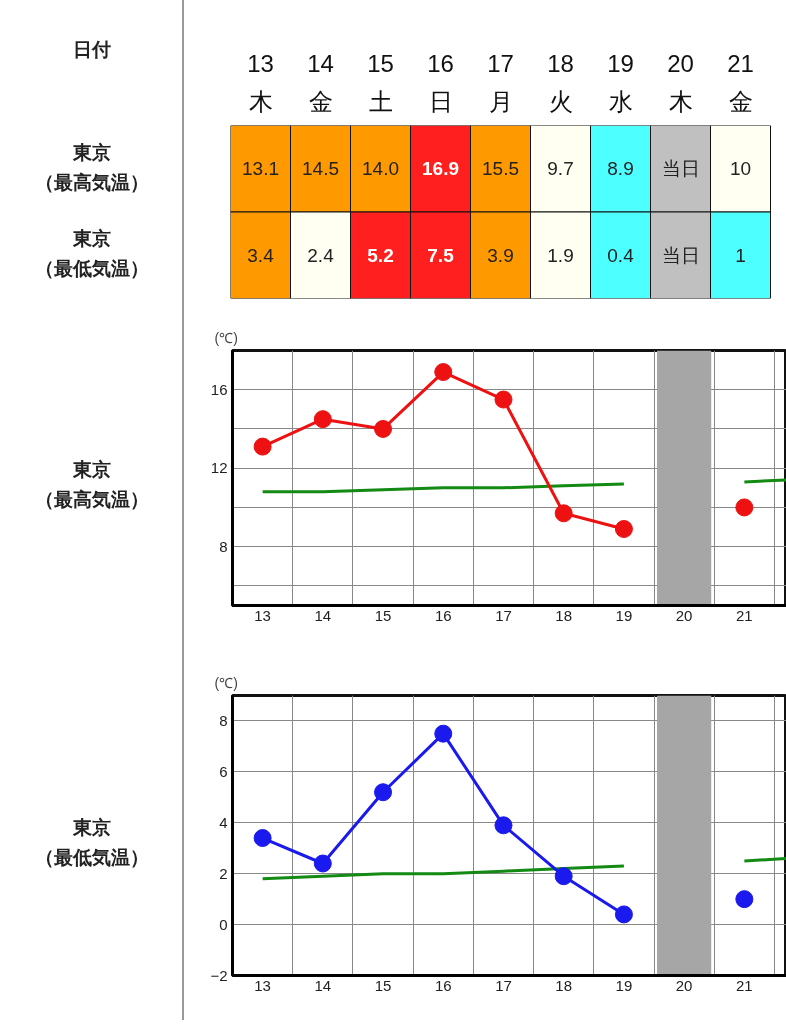 The image size is (786, 1024). What do you see at coordinates (260, 82) in the screenshot?
I see `x-tick-label: 13 木` at bounding box center [260, 82].